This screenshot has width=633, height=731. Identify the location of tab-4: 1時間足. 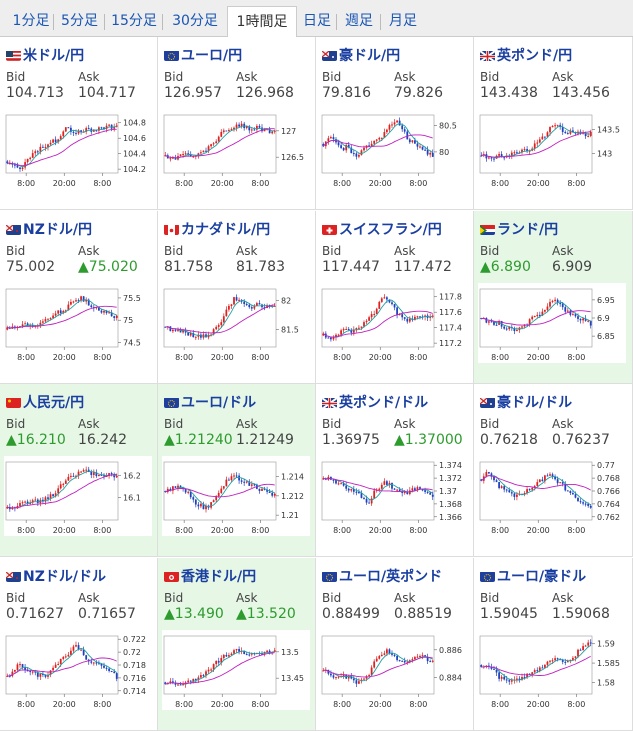
(262, 21).